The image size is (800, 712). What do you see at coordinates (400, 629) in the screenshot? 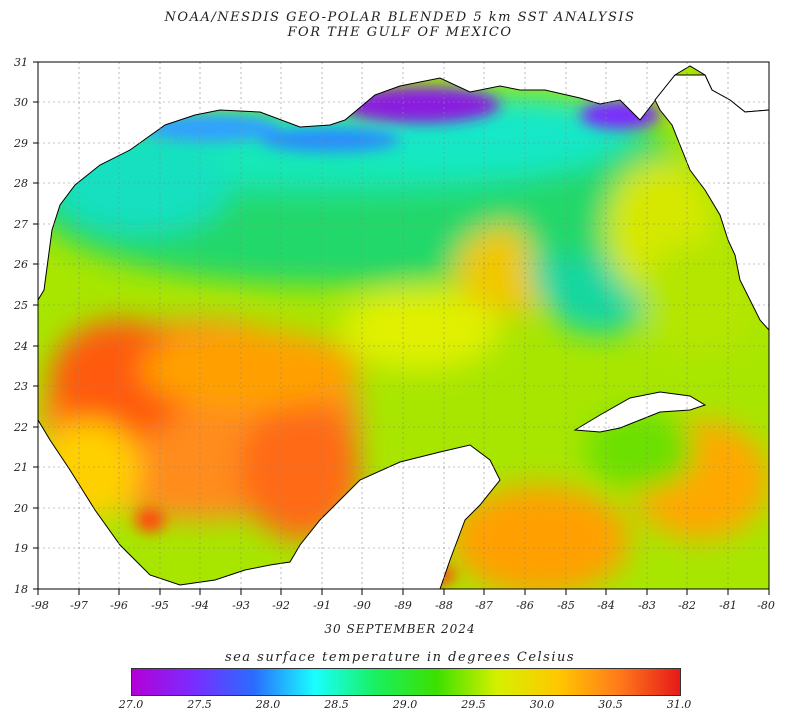
I see `analysis-date: 30 SEPTEMBER 2024` at bounding box center [400, 629].